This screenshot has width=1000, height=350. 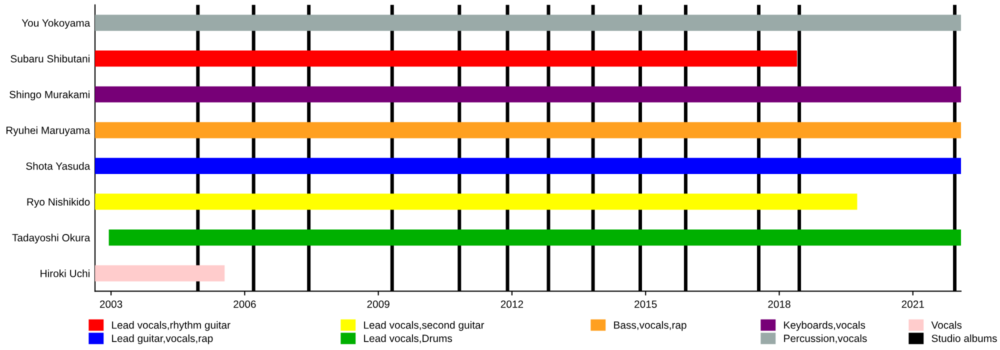 What do you see at coordinates (645, 304) in the screenshot?
I see `x-tick-label: 2015` at bounding box center [645, 304].